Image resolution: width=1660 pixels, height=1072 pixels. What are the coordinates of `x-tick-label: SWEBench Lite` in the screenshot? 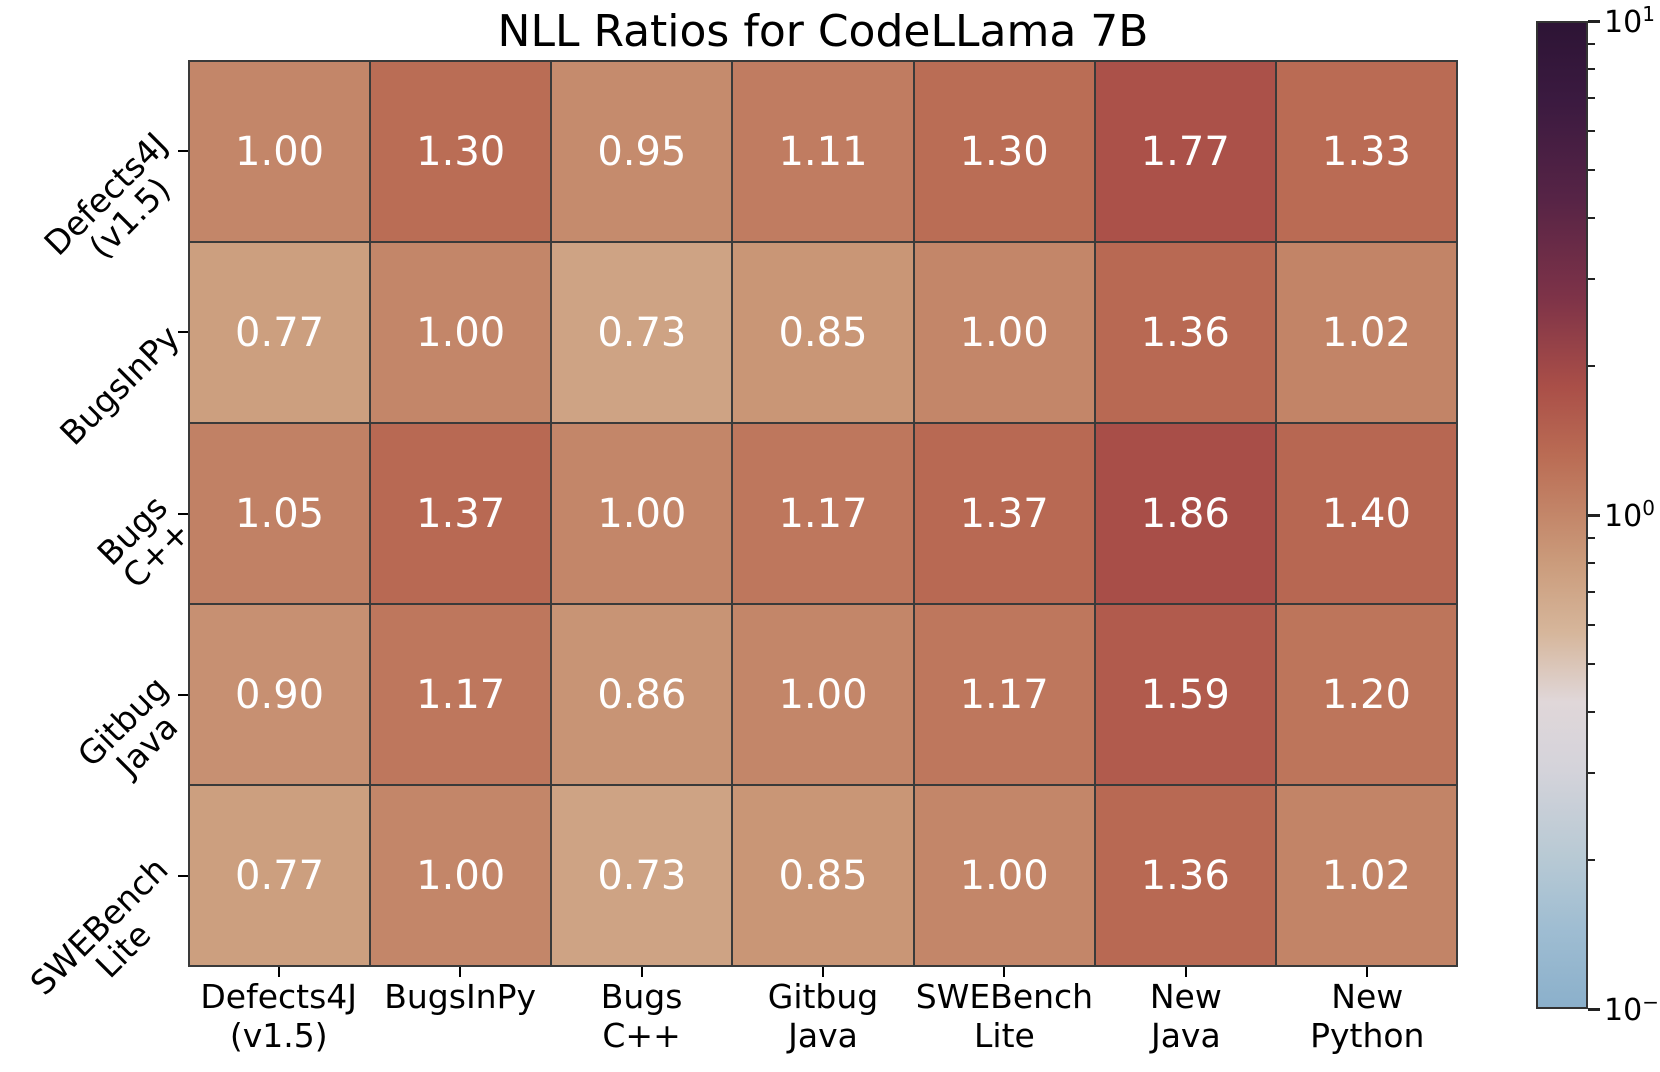 It's located at (1004, 1016).